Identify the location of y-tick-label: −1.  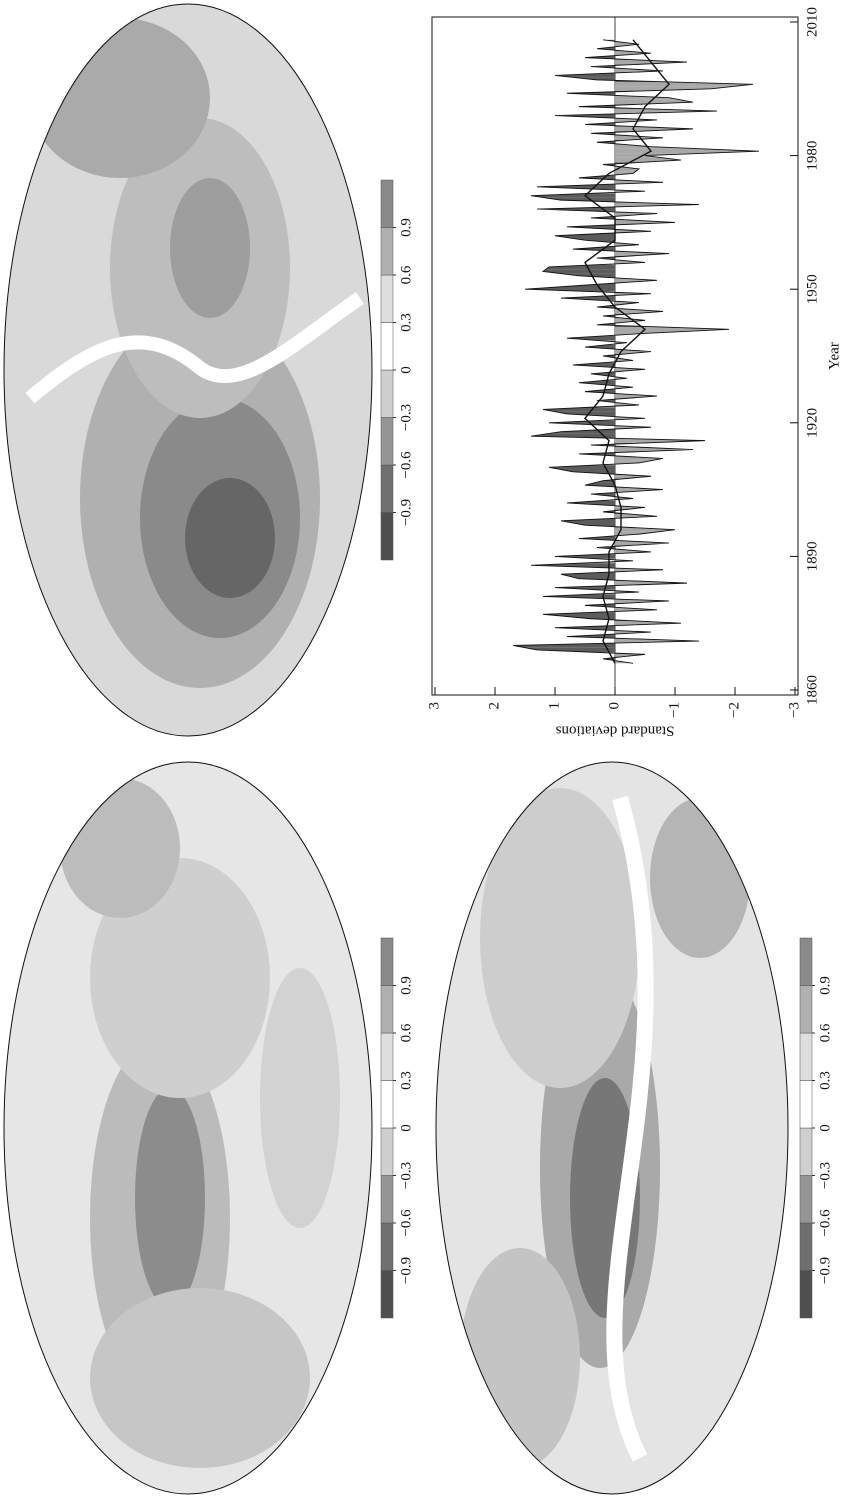
(674, 710).